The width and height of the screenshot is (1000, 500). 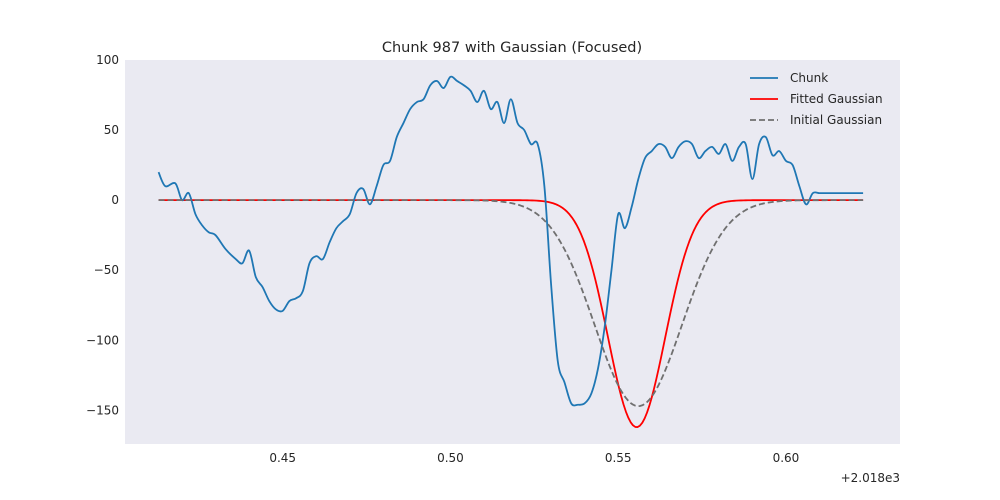 What do you see at coordinates (102, 410) in the screenshot?
I see `y-tick-label: −150` at bounding box center [102, 410].